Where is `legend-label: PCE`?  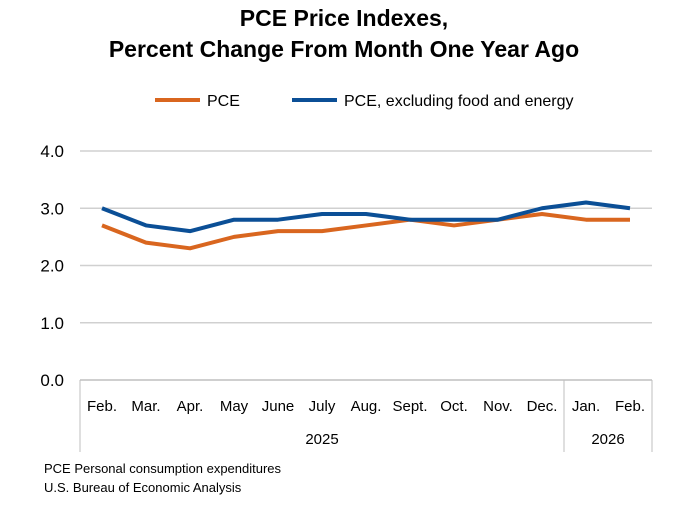 legend-label: PCE is located at coordinates (223, 101).